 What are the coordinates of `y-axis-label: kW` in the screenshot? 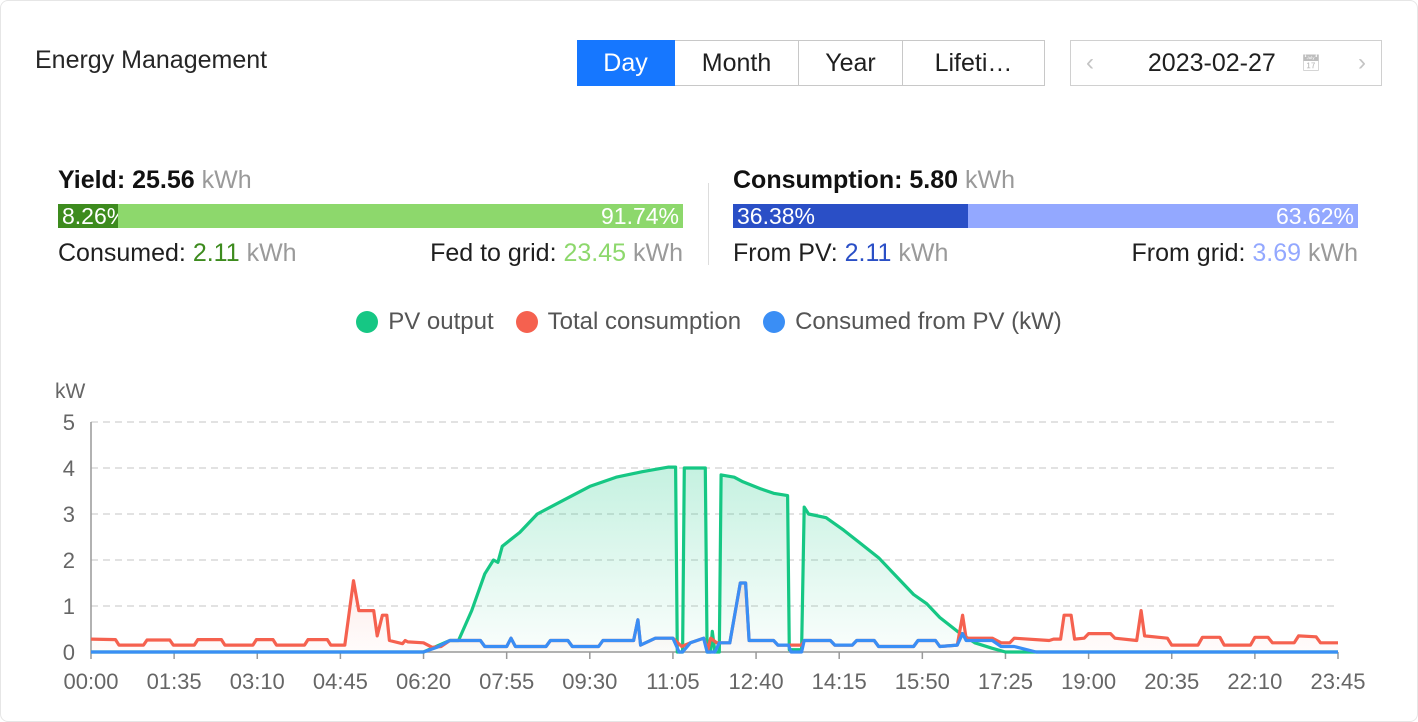 It's located at (70, 391).